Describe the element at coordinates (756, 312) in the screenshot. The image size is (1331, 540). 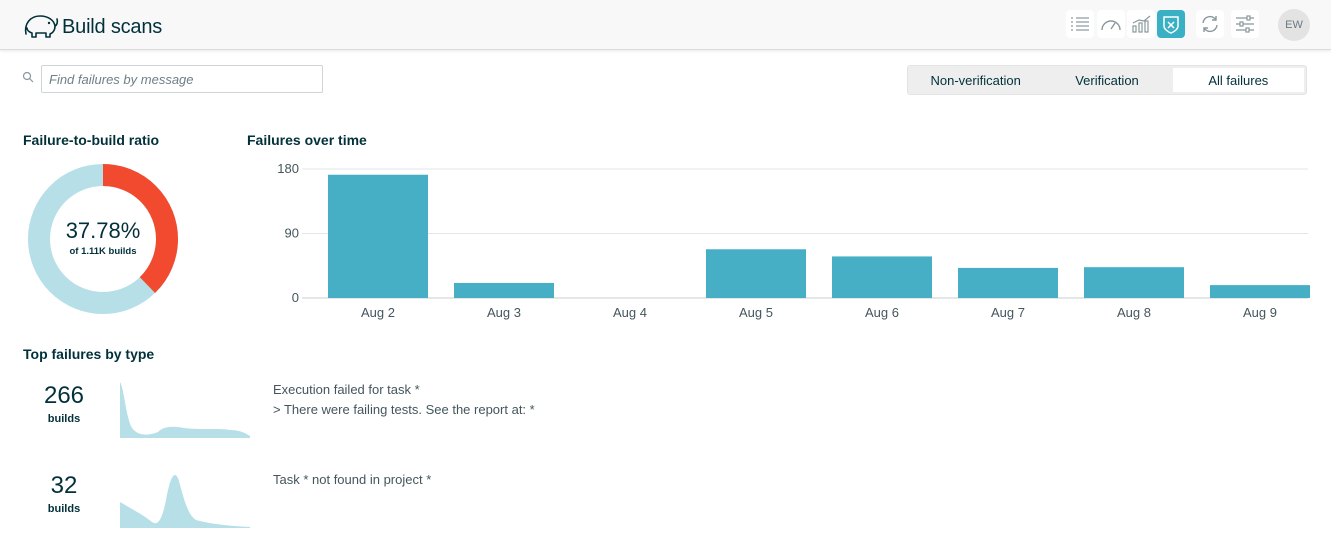
I see `x-tick-label: Aug 5` at that location.